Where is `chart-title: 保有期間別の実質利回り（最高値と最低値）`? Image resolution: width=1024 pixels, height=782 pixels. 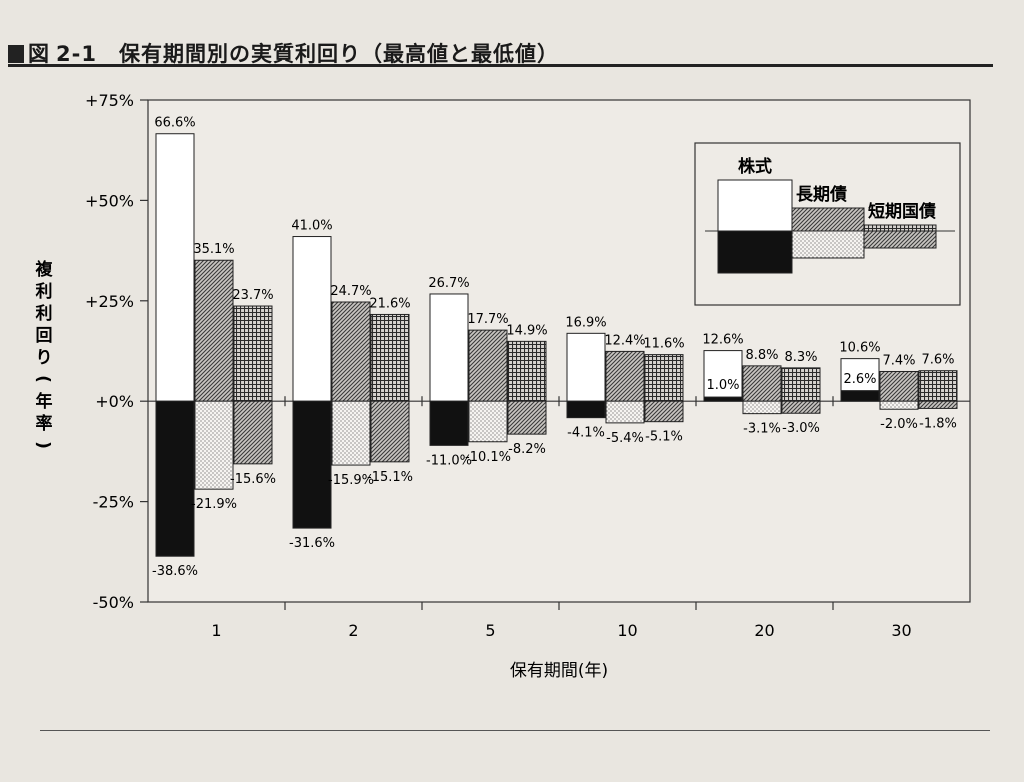 chart-title: 保有期間別の実質利回り（最高値と最低値） is located at coordinates (338, 54).